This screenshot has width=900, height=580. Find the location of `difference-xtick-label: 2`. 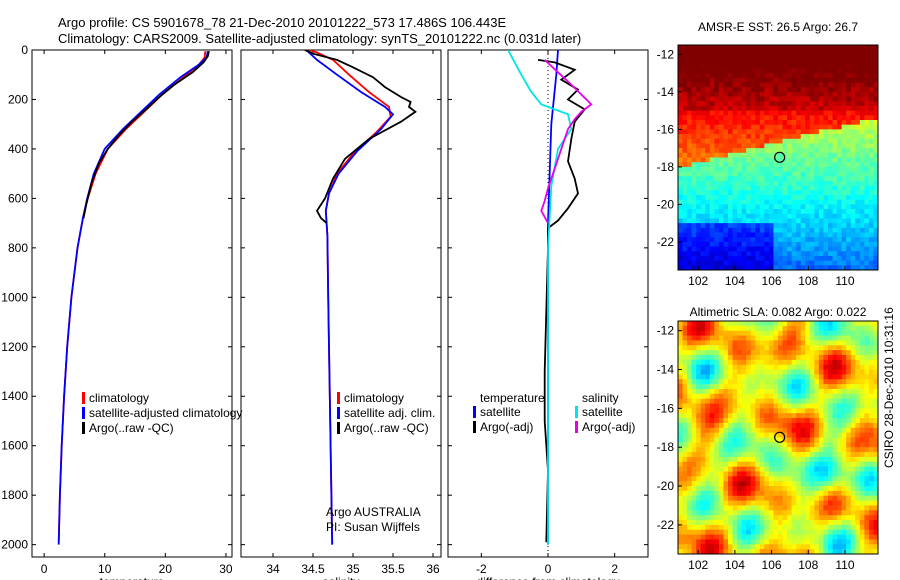

difference-xtick-label: 2 is located at coordinates (614, 569).